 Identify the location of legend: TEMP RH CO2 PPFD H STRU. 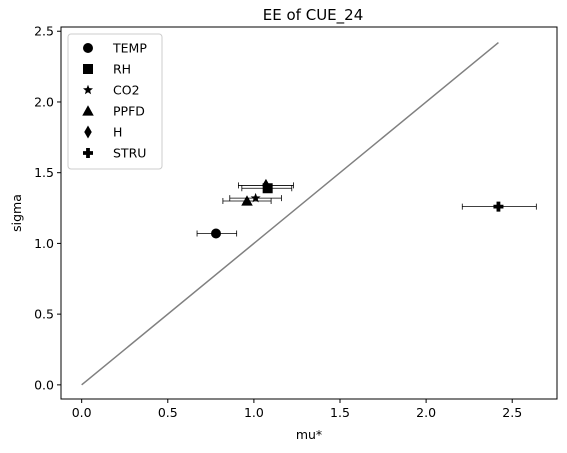
(115, 101).